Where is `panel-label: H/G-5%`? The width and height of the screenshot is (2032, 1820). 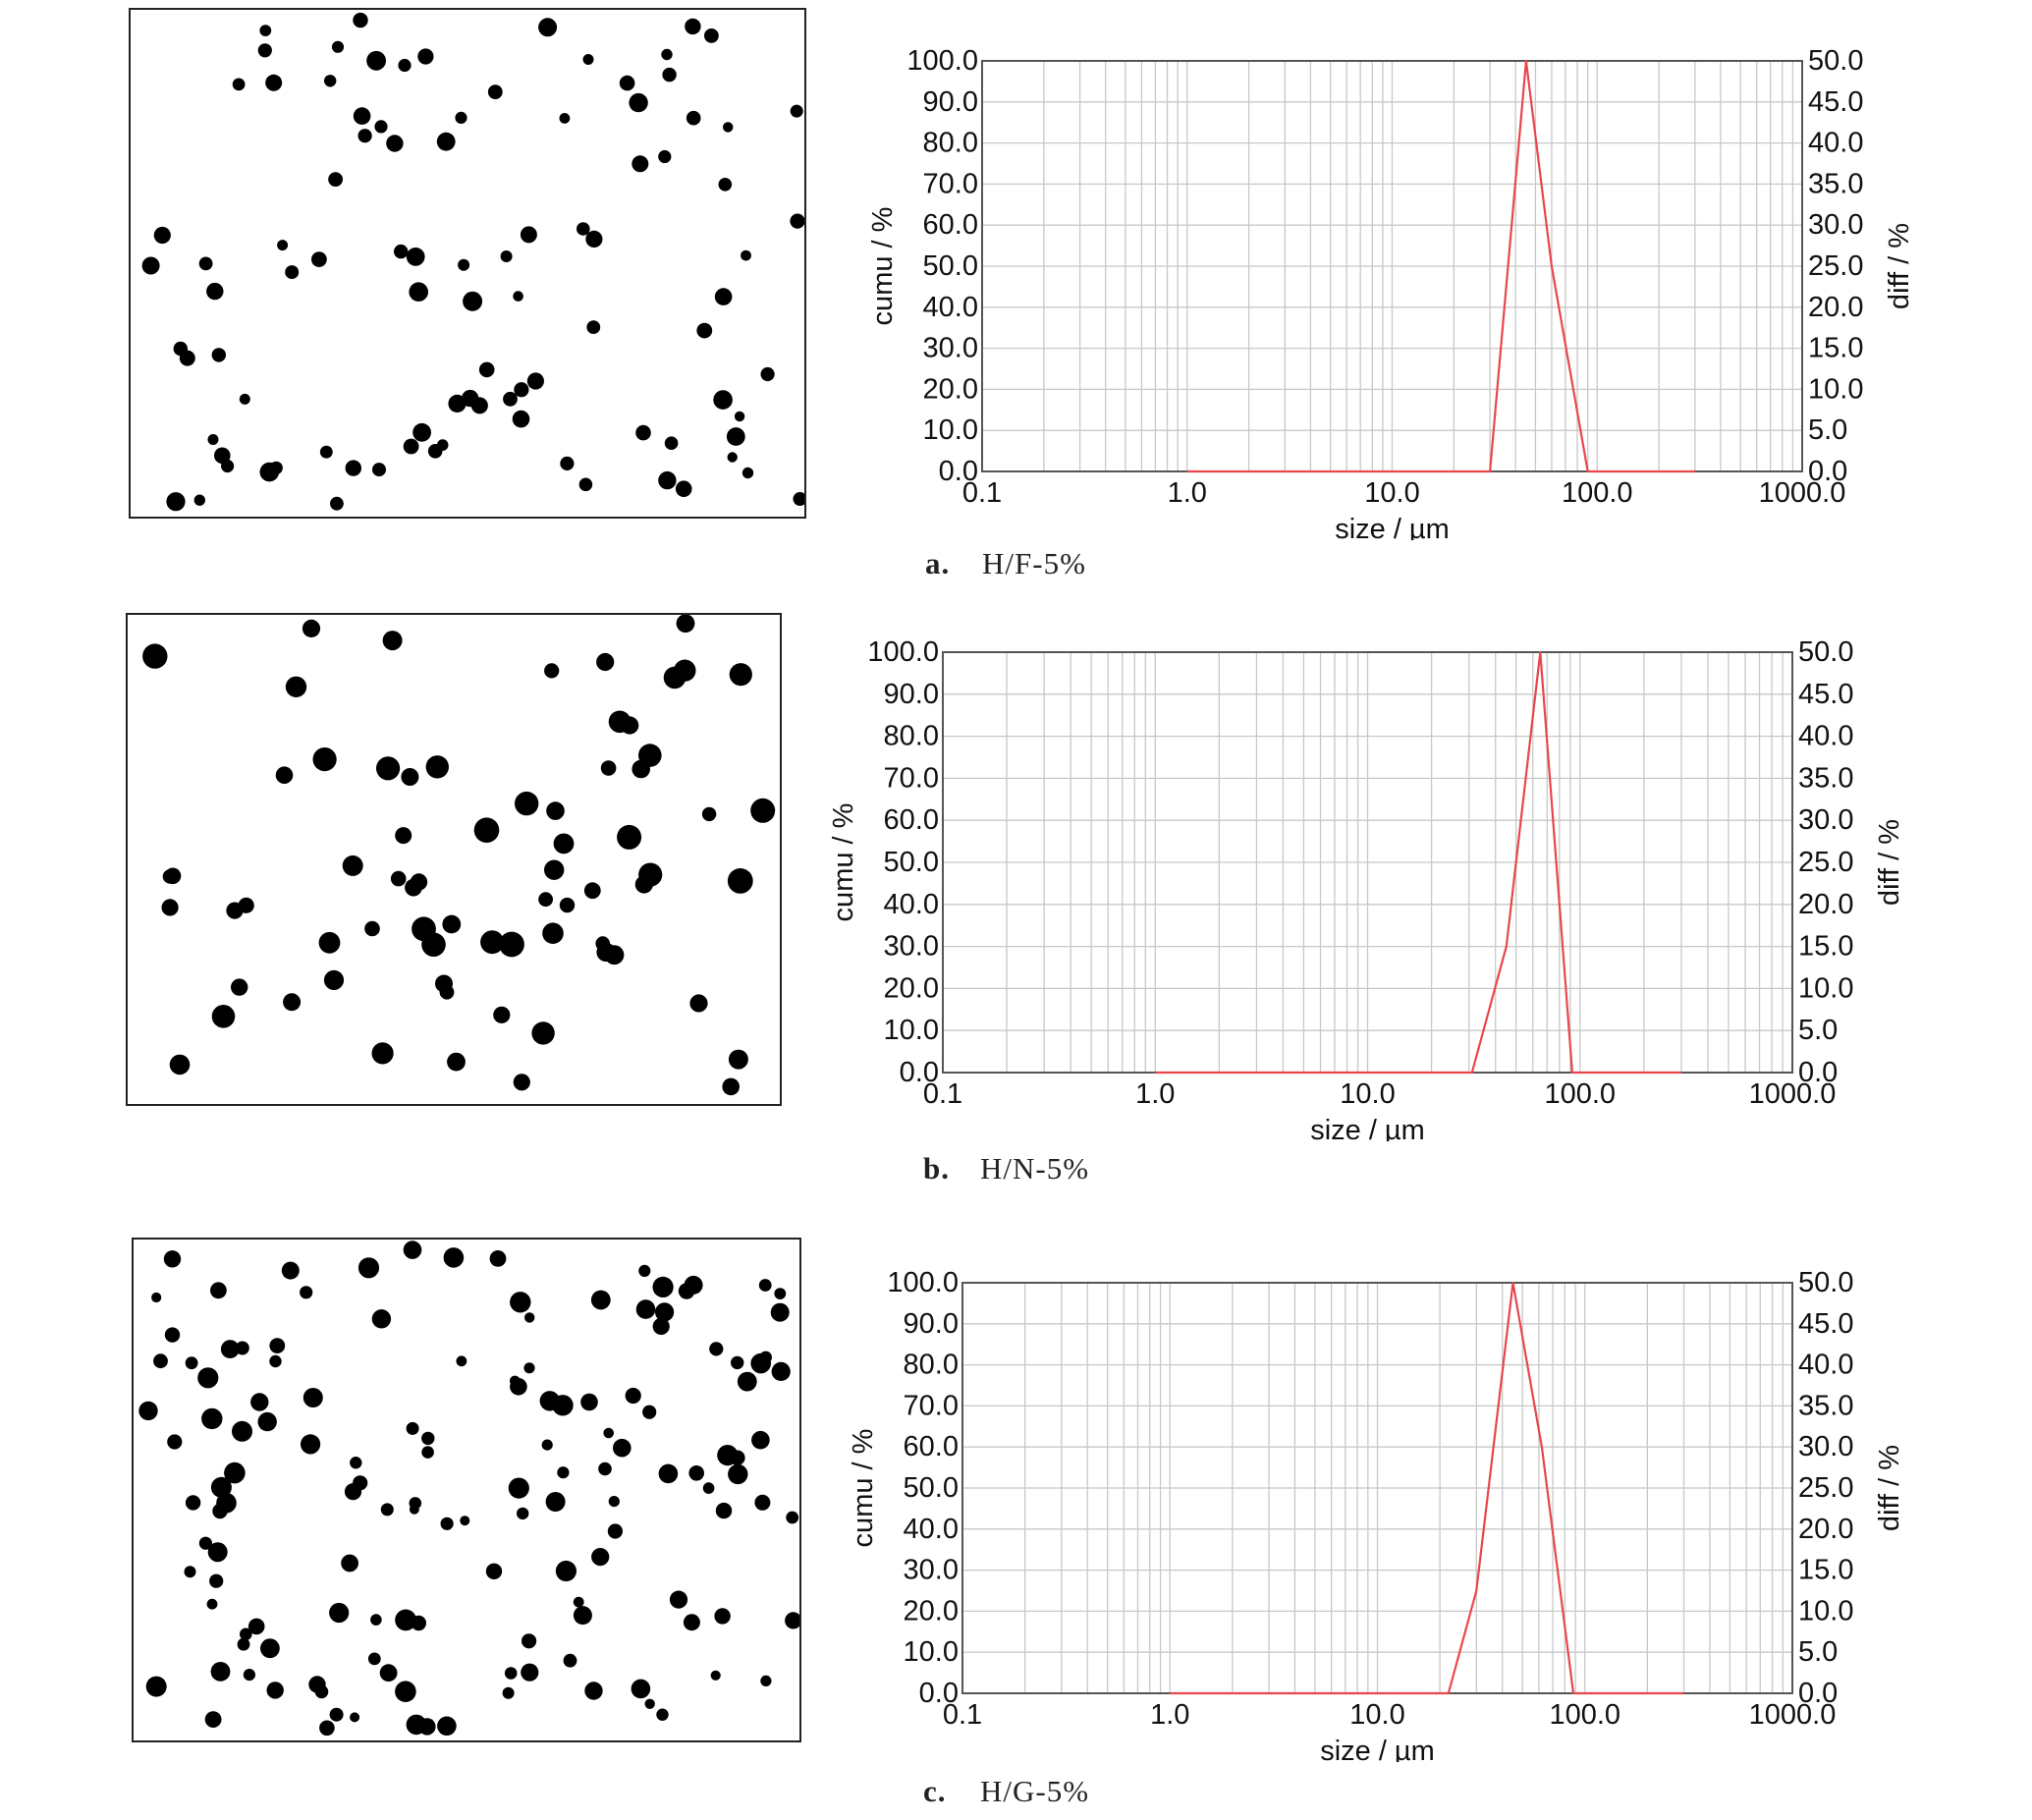 panel-label: H/G-5% is located at coordinates (1035, 1791).